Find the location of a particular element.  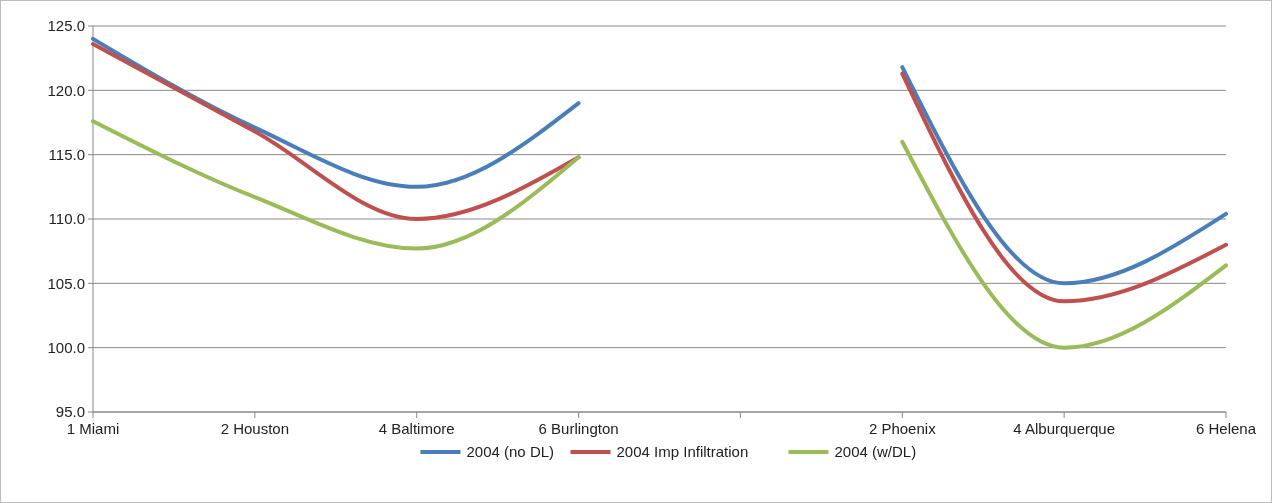

x-tick-label: 1 Miami is located at coordinates (93, 428).